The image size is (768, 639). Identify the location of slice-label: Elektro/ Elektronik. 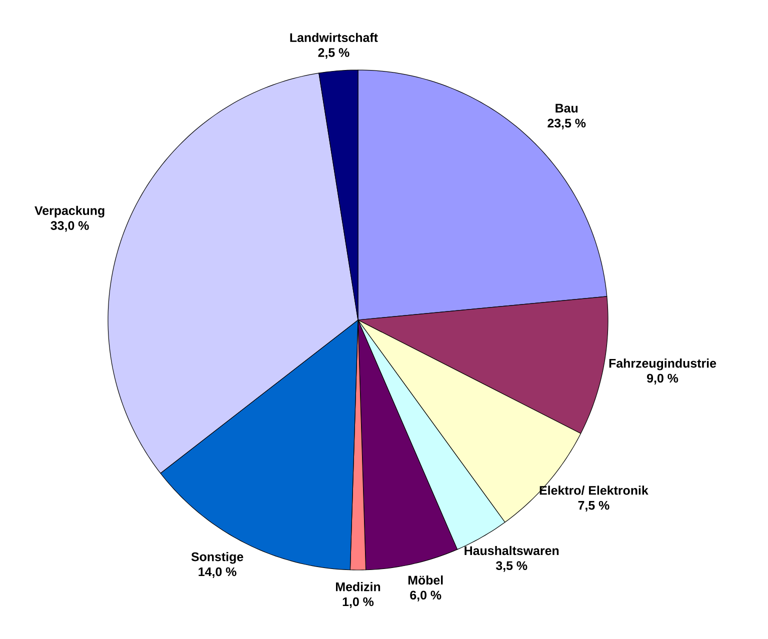
(594, 490).